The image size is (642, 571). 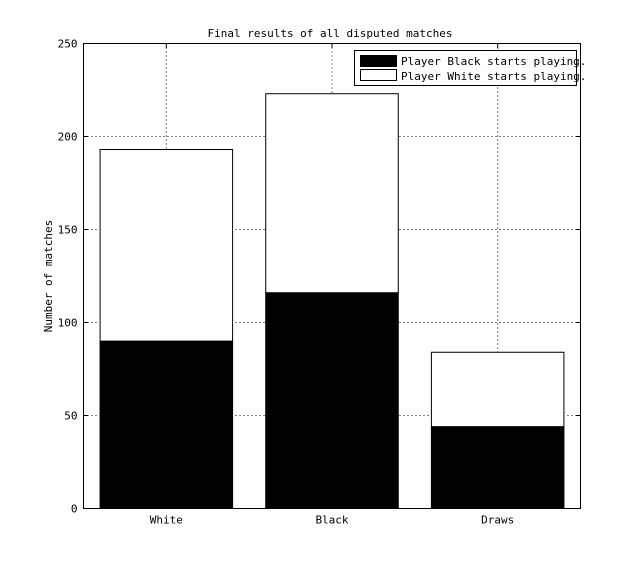 What do you see at coordinates (74, 509) in the screenshot?
I see `y-tick-label: 0` at bounding box center [74, 509].